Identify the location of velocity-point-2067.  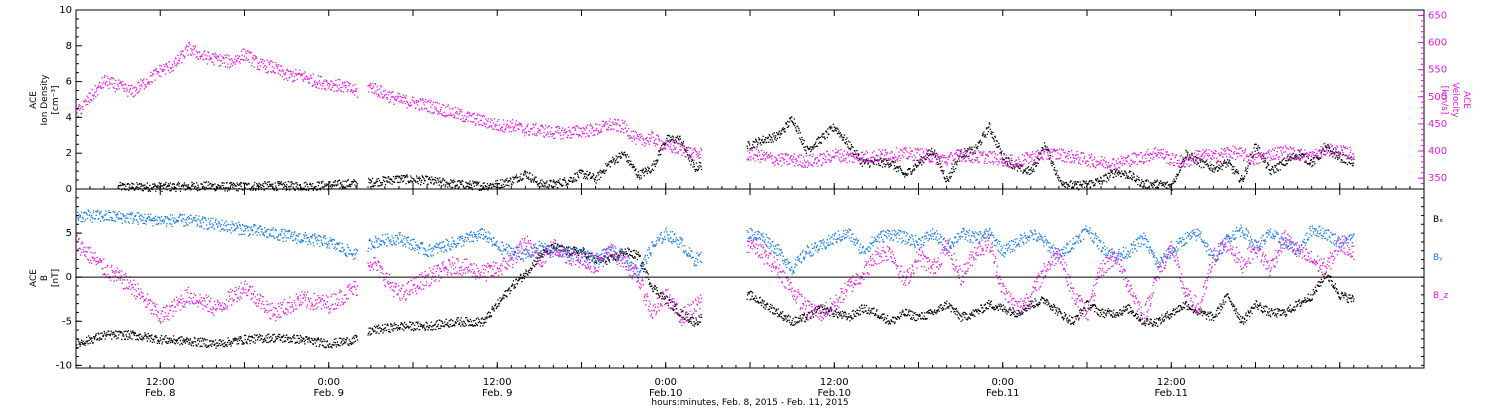
(1168, 155).